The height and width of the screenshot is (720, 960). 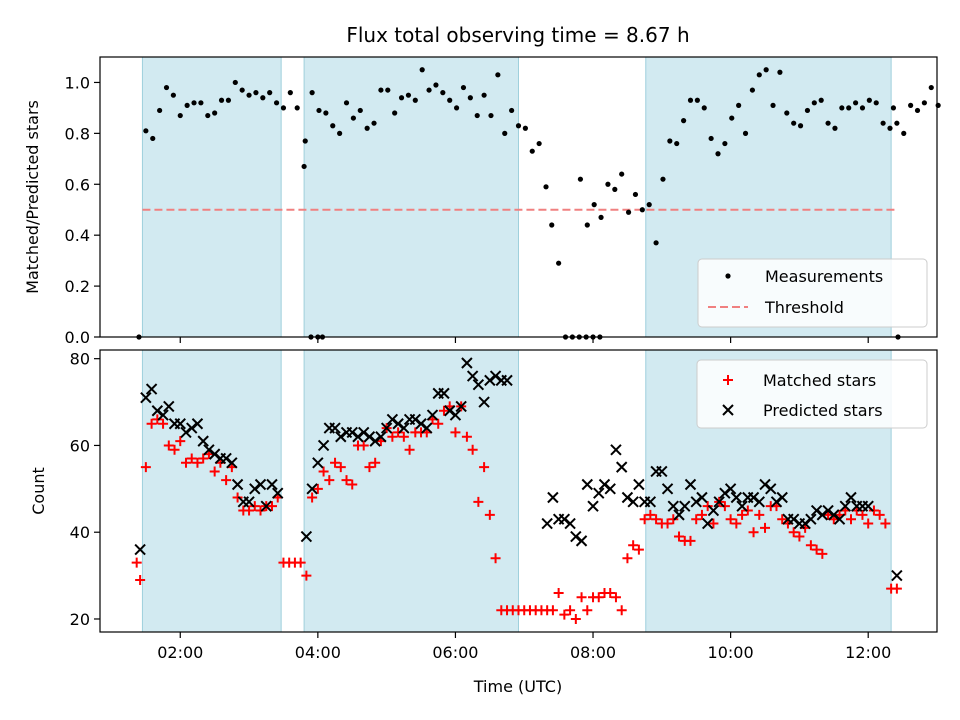 What do you see at coordinates (804, 307) in the screenshot?
I see `legend-threshold-label: Threshold` at bounding box center [804, 307].